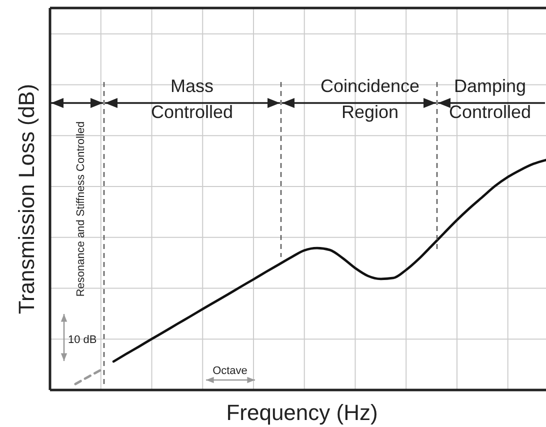 The height and width of the screenshot is (427, 546). I want to click on x-axis-title: Frequency (Hz), so click(302, 412).